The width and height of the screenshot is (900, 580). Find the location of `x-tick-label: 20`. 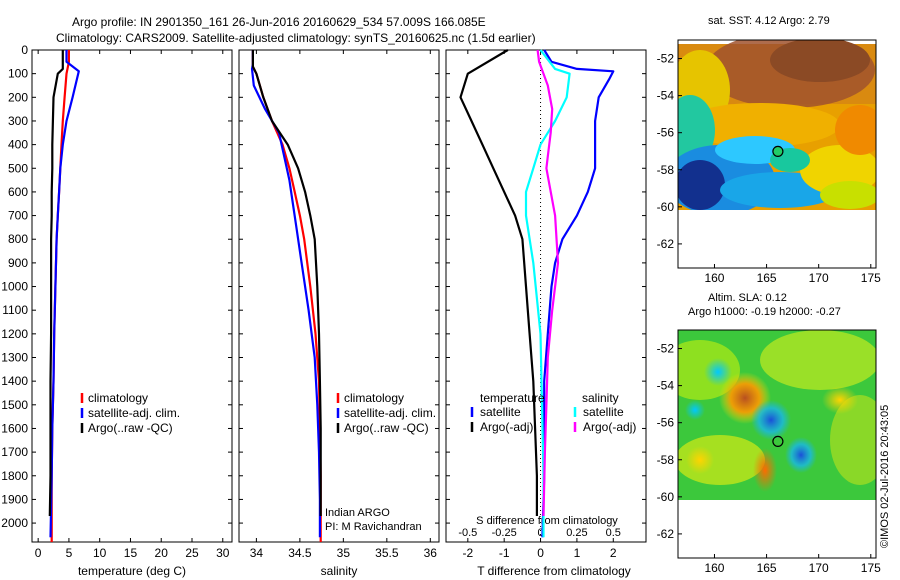

x-tick-label: 20 is located at coordinates (162, 553).